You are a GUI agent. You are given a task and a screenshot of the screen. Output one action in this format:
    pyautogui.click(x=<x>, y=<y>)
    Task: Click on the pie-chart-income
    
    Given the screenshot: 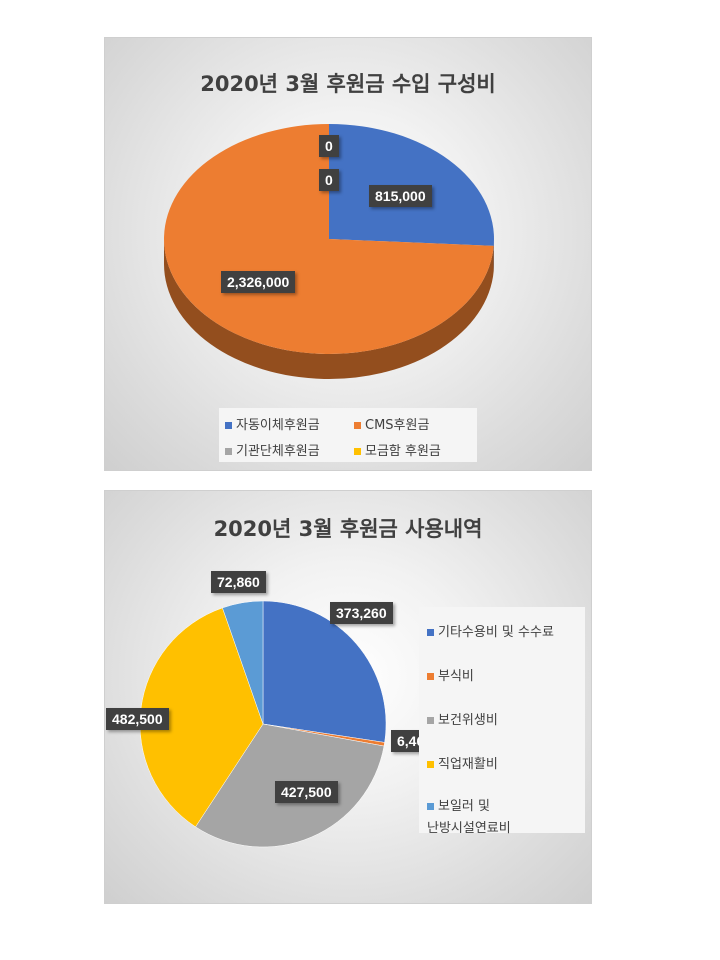 What is the action you would take?
    pyautogui.click(x=329, y=251)
    